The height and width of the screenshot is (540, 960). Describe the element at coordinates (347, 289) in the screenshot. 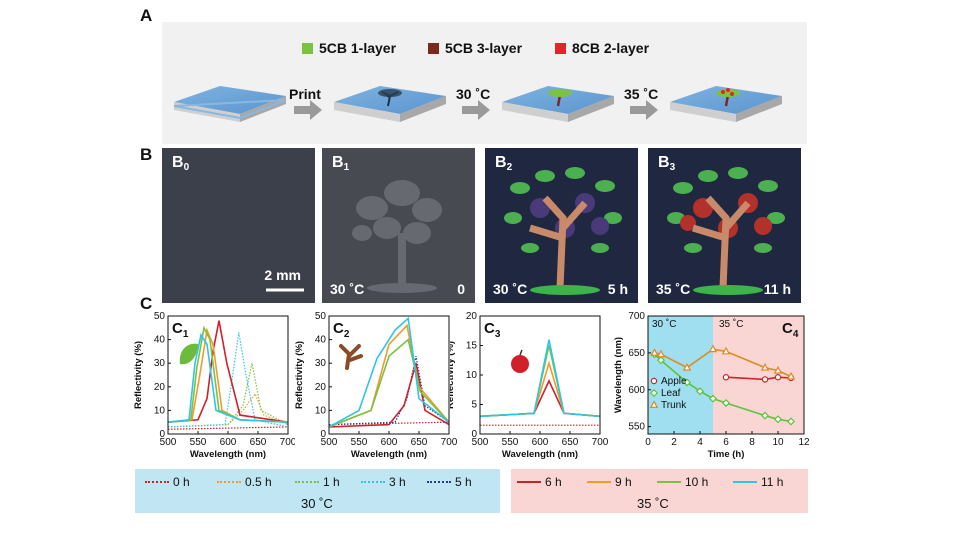

I see `photo-b1-temp: 30 ˚C` at that location.